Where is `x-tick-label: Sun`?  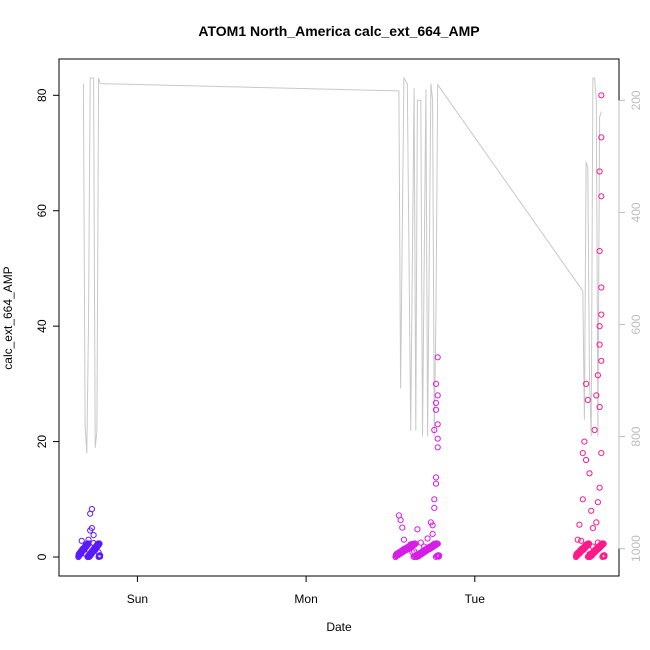 x-tick-label: Sun is located at coordinates (137, 599).